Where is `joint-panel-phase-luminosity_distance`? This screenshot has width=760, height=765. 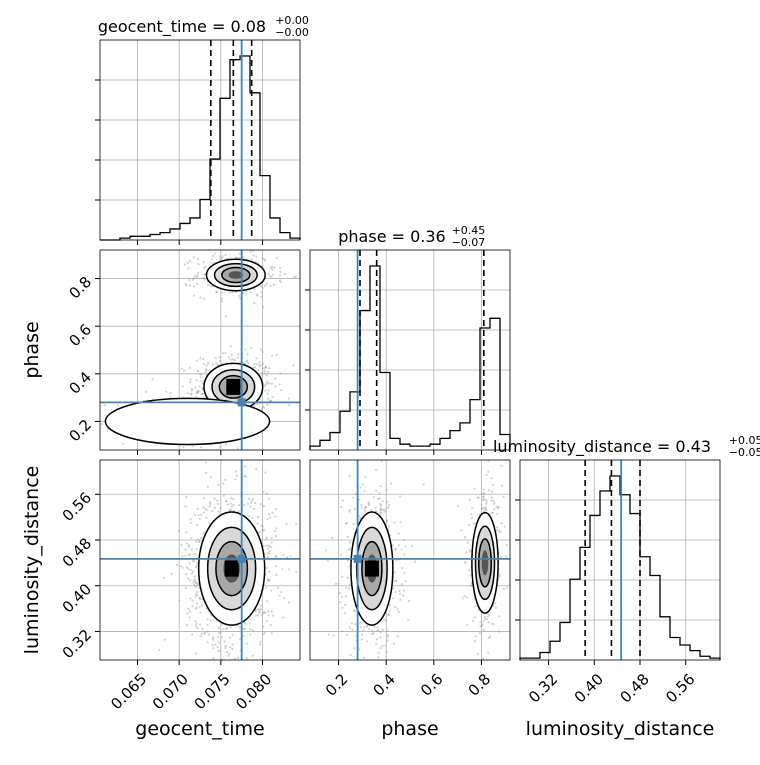 joint-panel-phase-luminosity_distance is located at coordinates (410, 562).